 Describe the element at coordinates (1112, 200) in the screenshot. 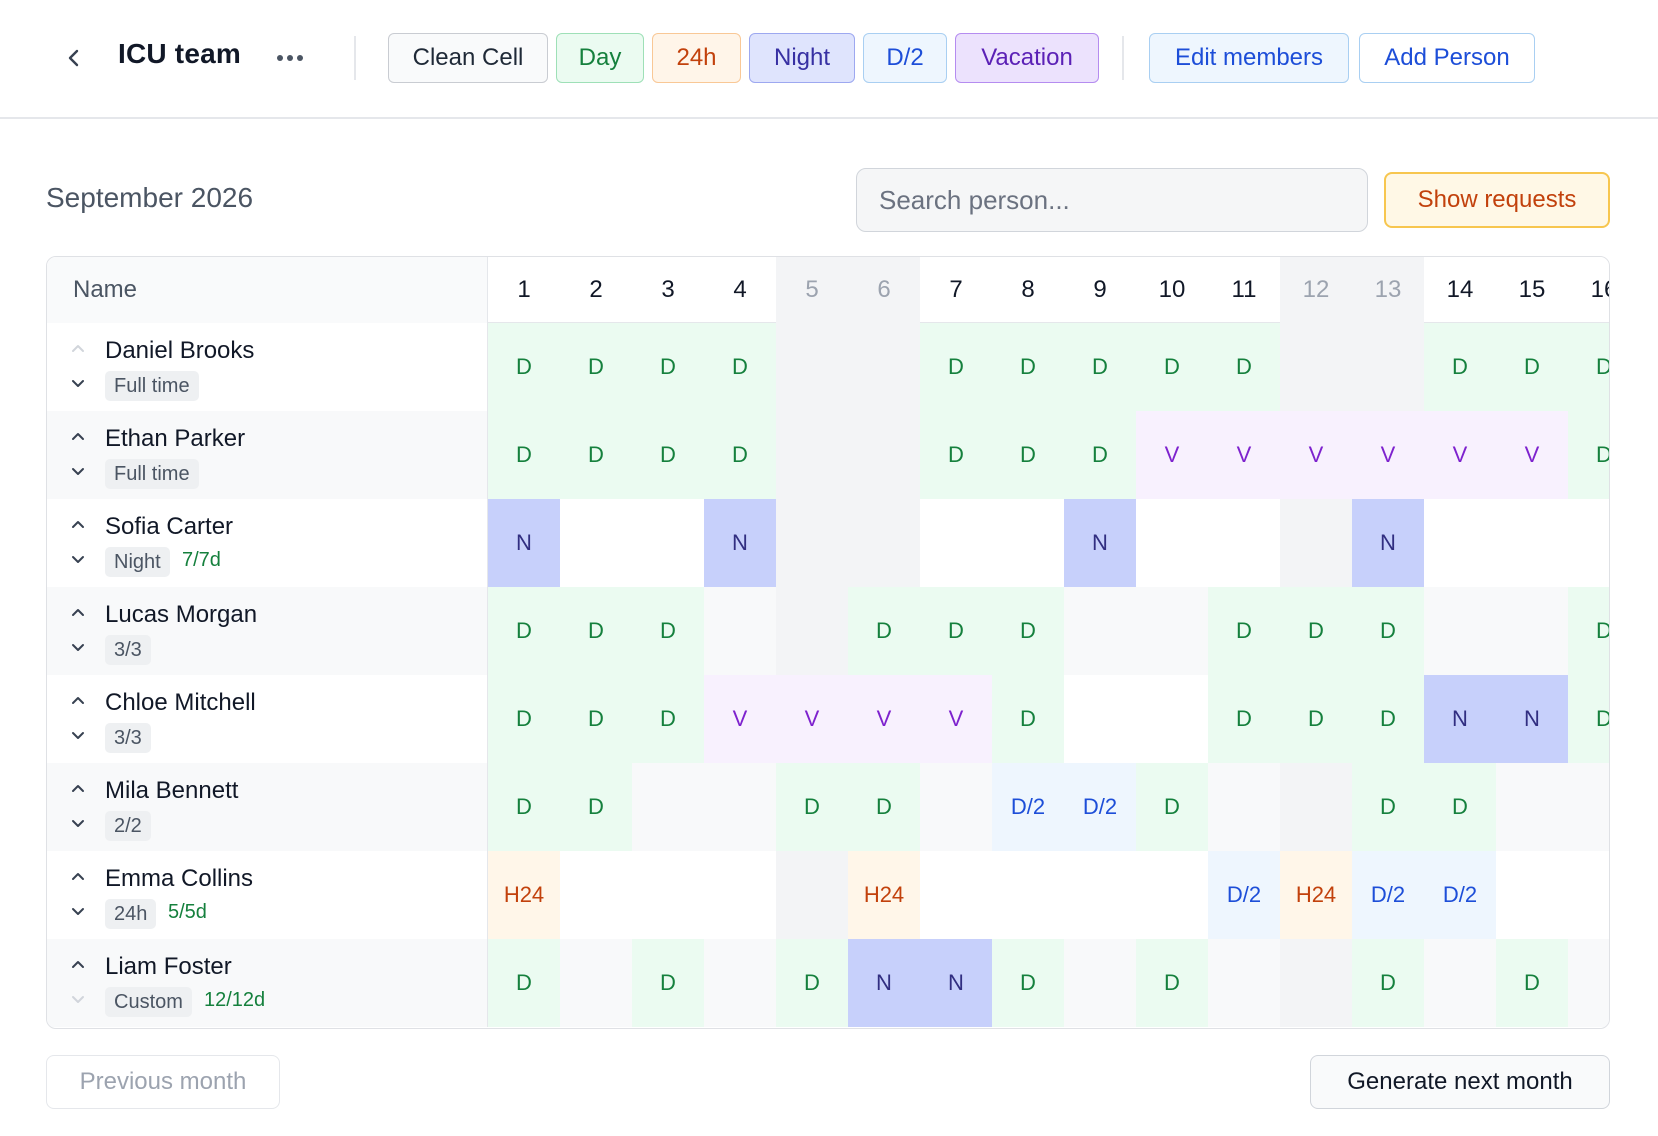

I see `search-input` at that location.